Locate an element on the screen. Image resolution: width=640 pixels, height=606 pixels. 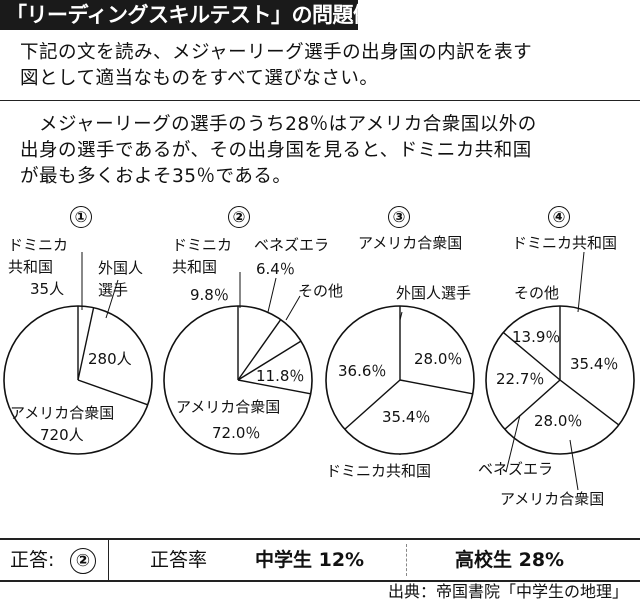
chart-3-bottom-value: 35.4％ is located at coordinates (406, 417).